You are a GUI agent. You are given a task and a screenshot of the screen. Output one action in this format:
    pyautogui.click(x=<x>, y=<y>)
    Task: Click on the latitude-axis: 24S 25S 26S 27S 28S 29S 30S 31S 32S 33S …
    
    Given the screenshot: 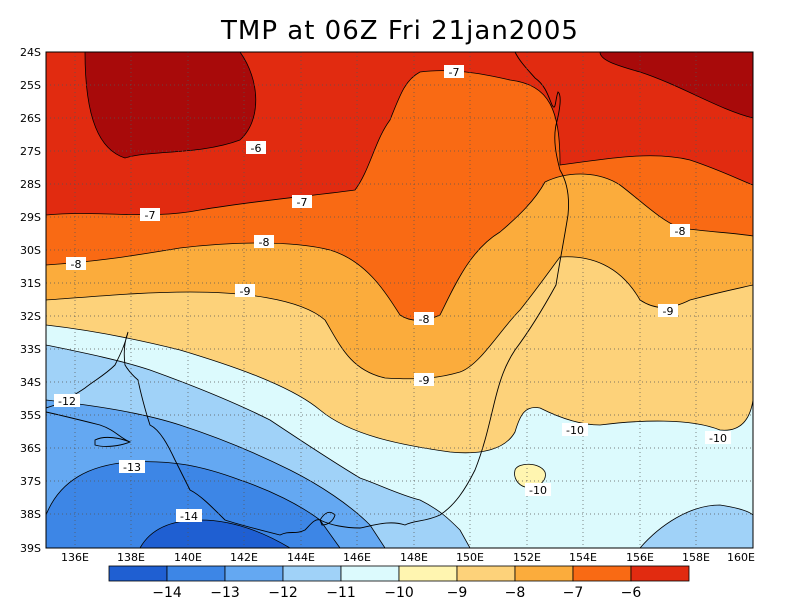 What is the action you would take?
    pyautogui.click(x=30, y=300)
    